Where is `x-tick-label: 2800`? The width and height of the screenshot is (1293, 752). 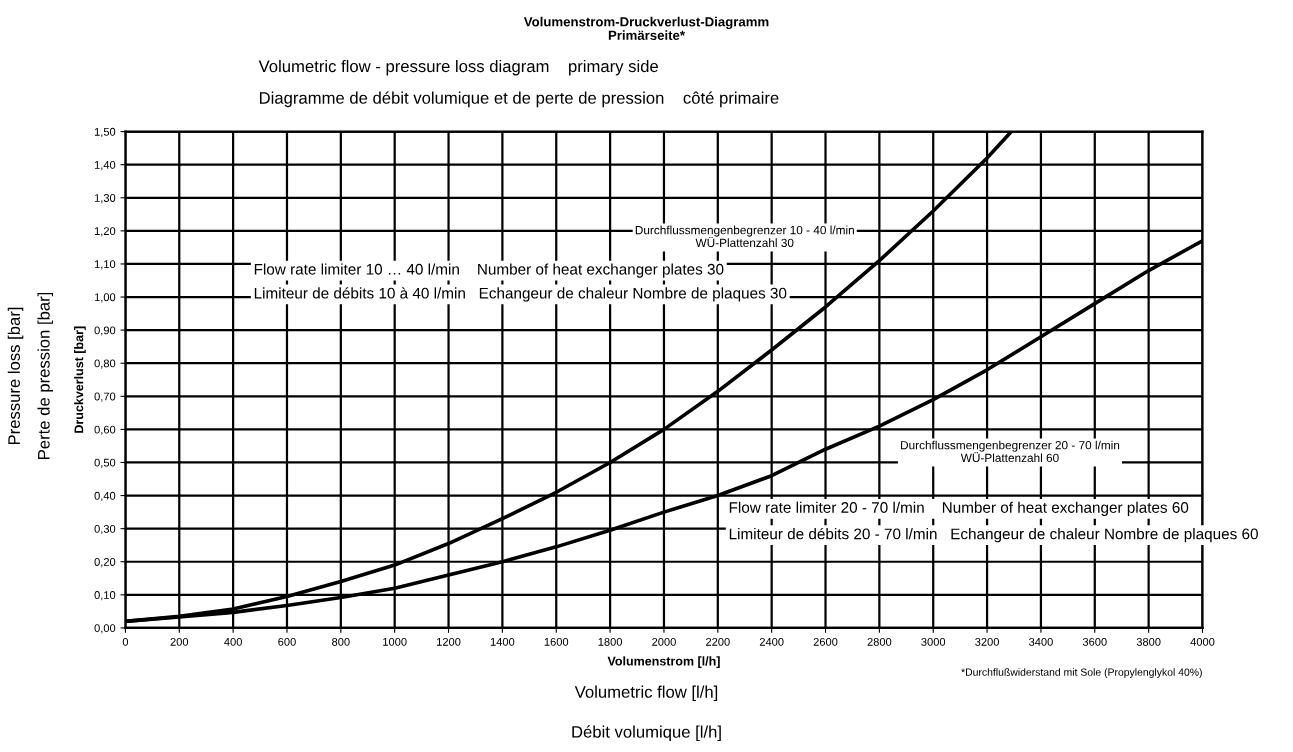
x-tick-label: 2800 is located at coordinates (879, 641).